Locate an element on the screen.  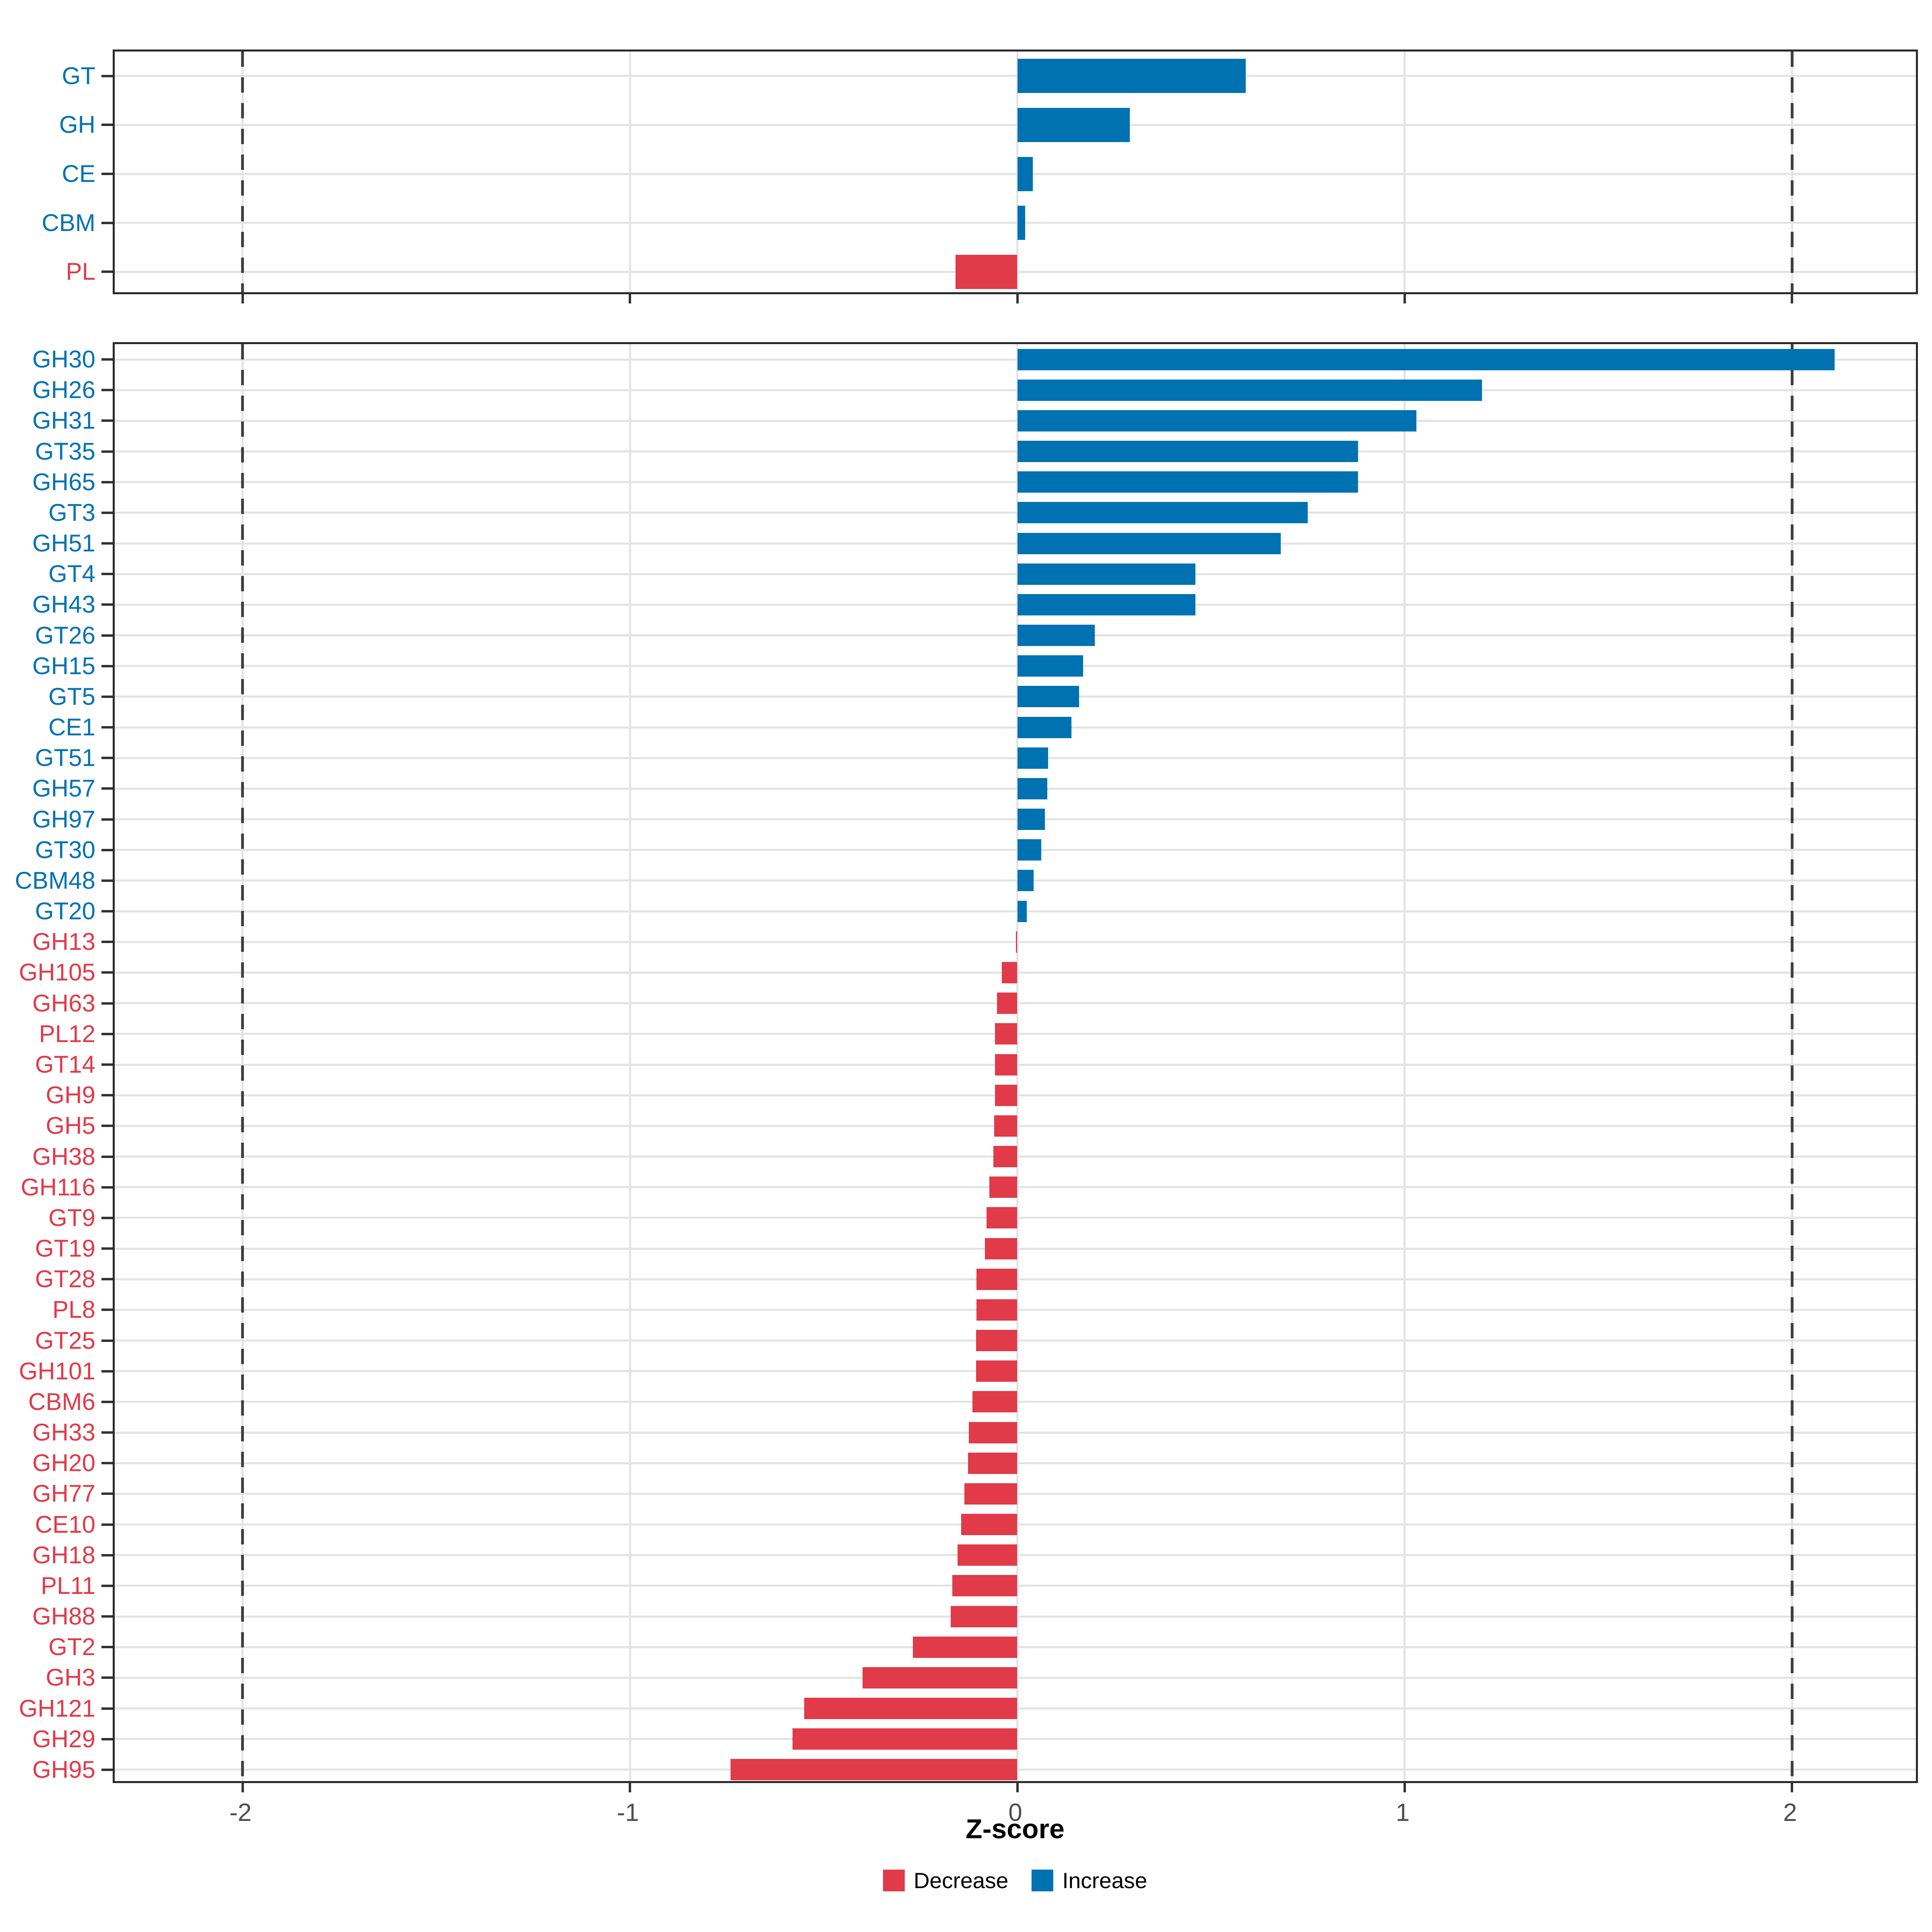
y-axis-label-GH5: GH5 is located at coordinates (70, 1125).